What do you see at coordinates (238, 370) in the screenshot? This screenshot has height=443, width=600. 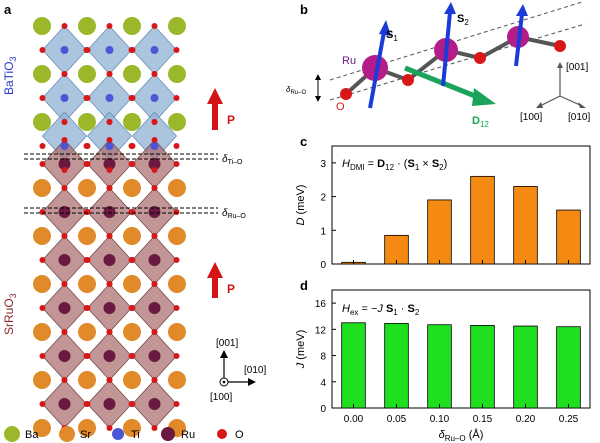 I see `axis-indicator-a: [001] [010] [100]` at bounding box center [238, 370].